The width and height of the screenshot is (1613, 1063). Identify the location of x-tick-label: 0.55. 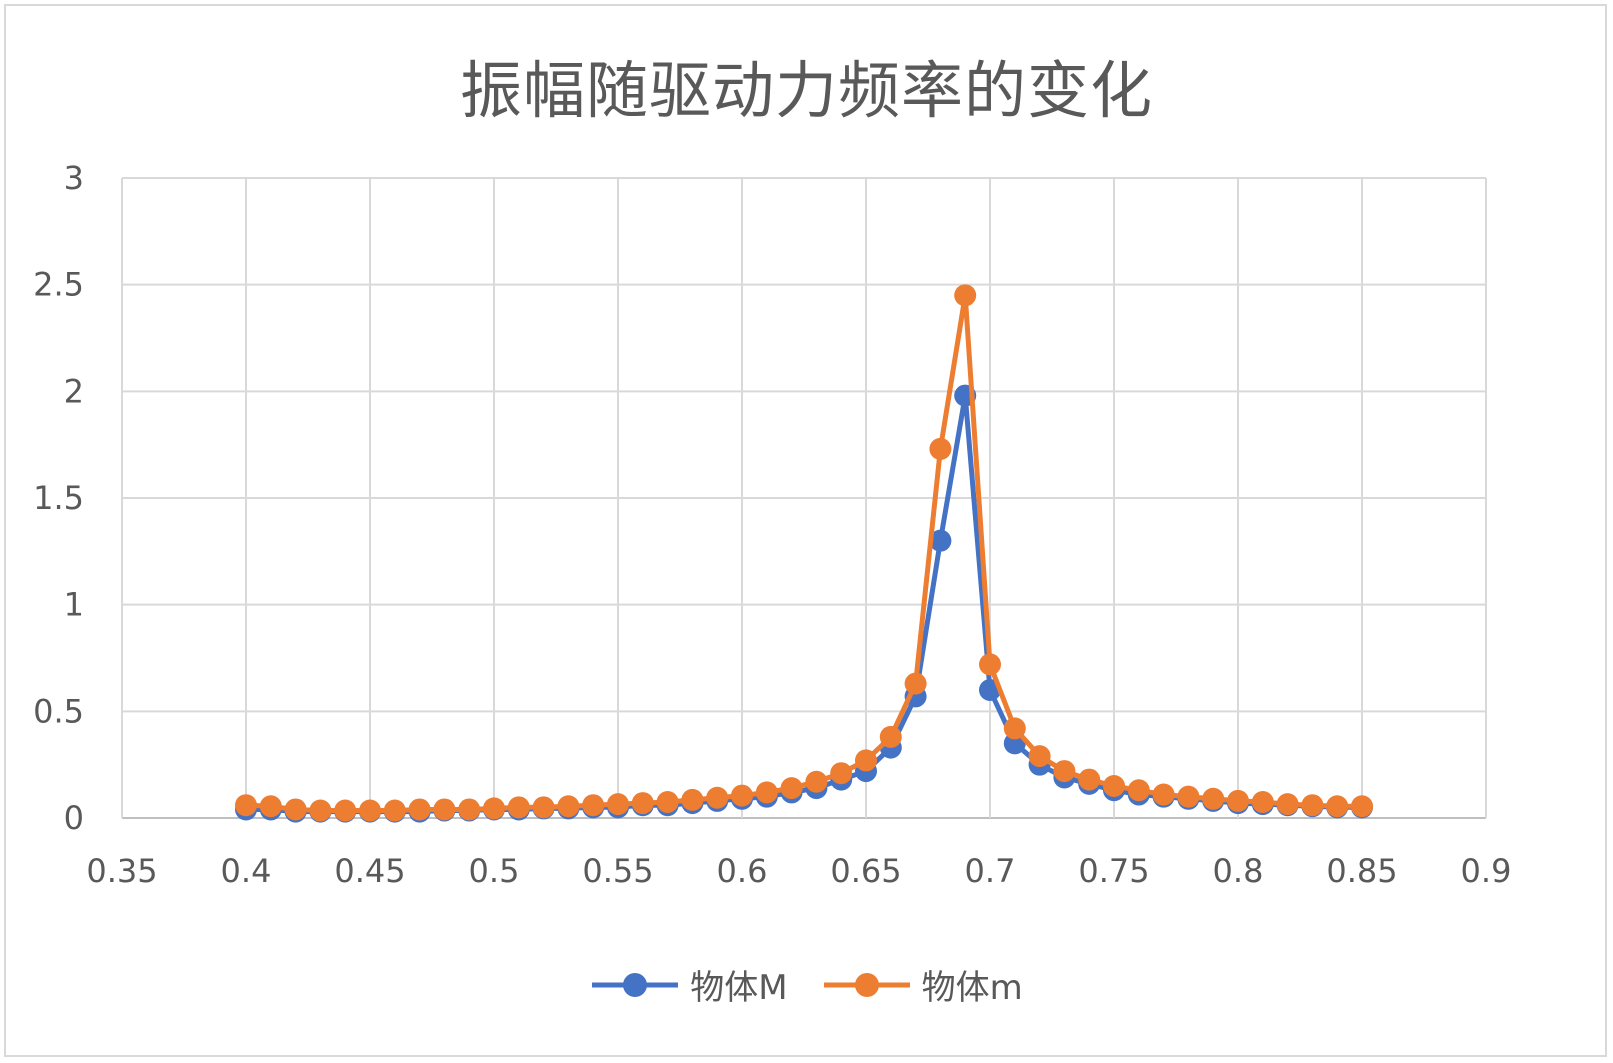
(617, 871).